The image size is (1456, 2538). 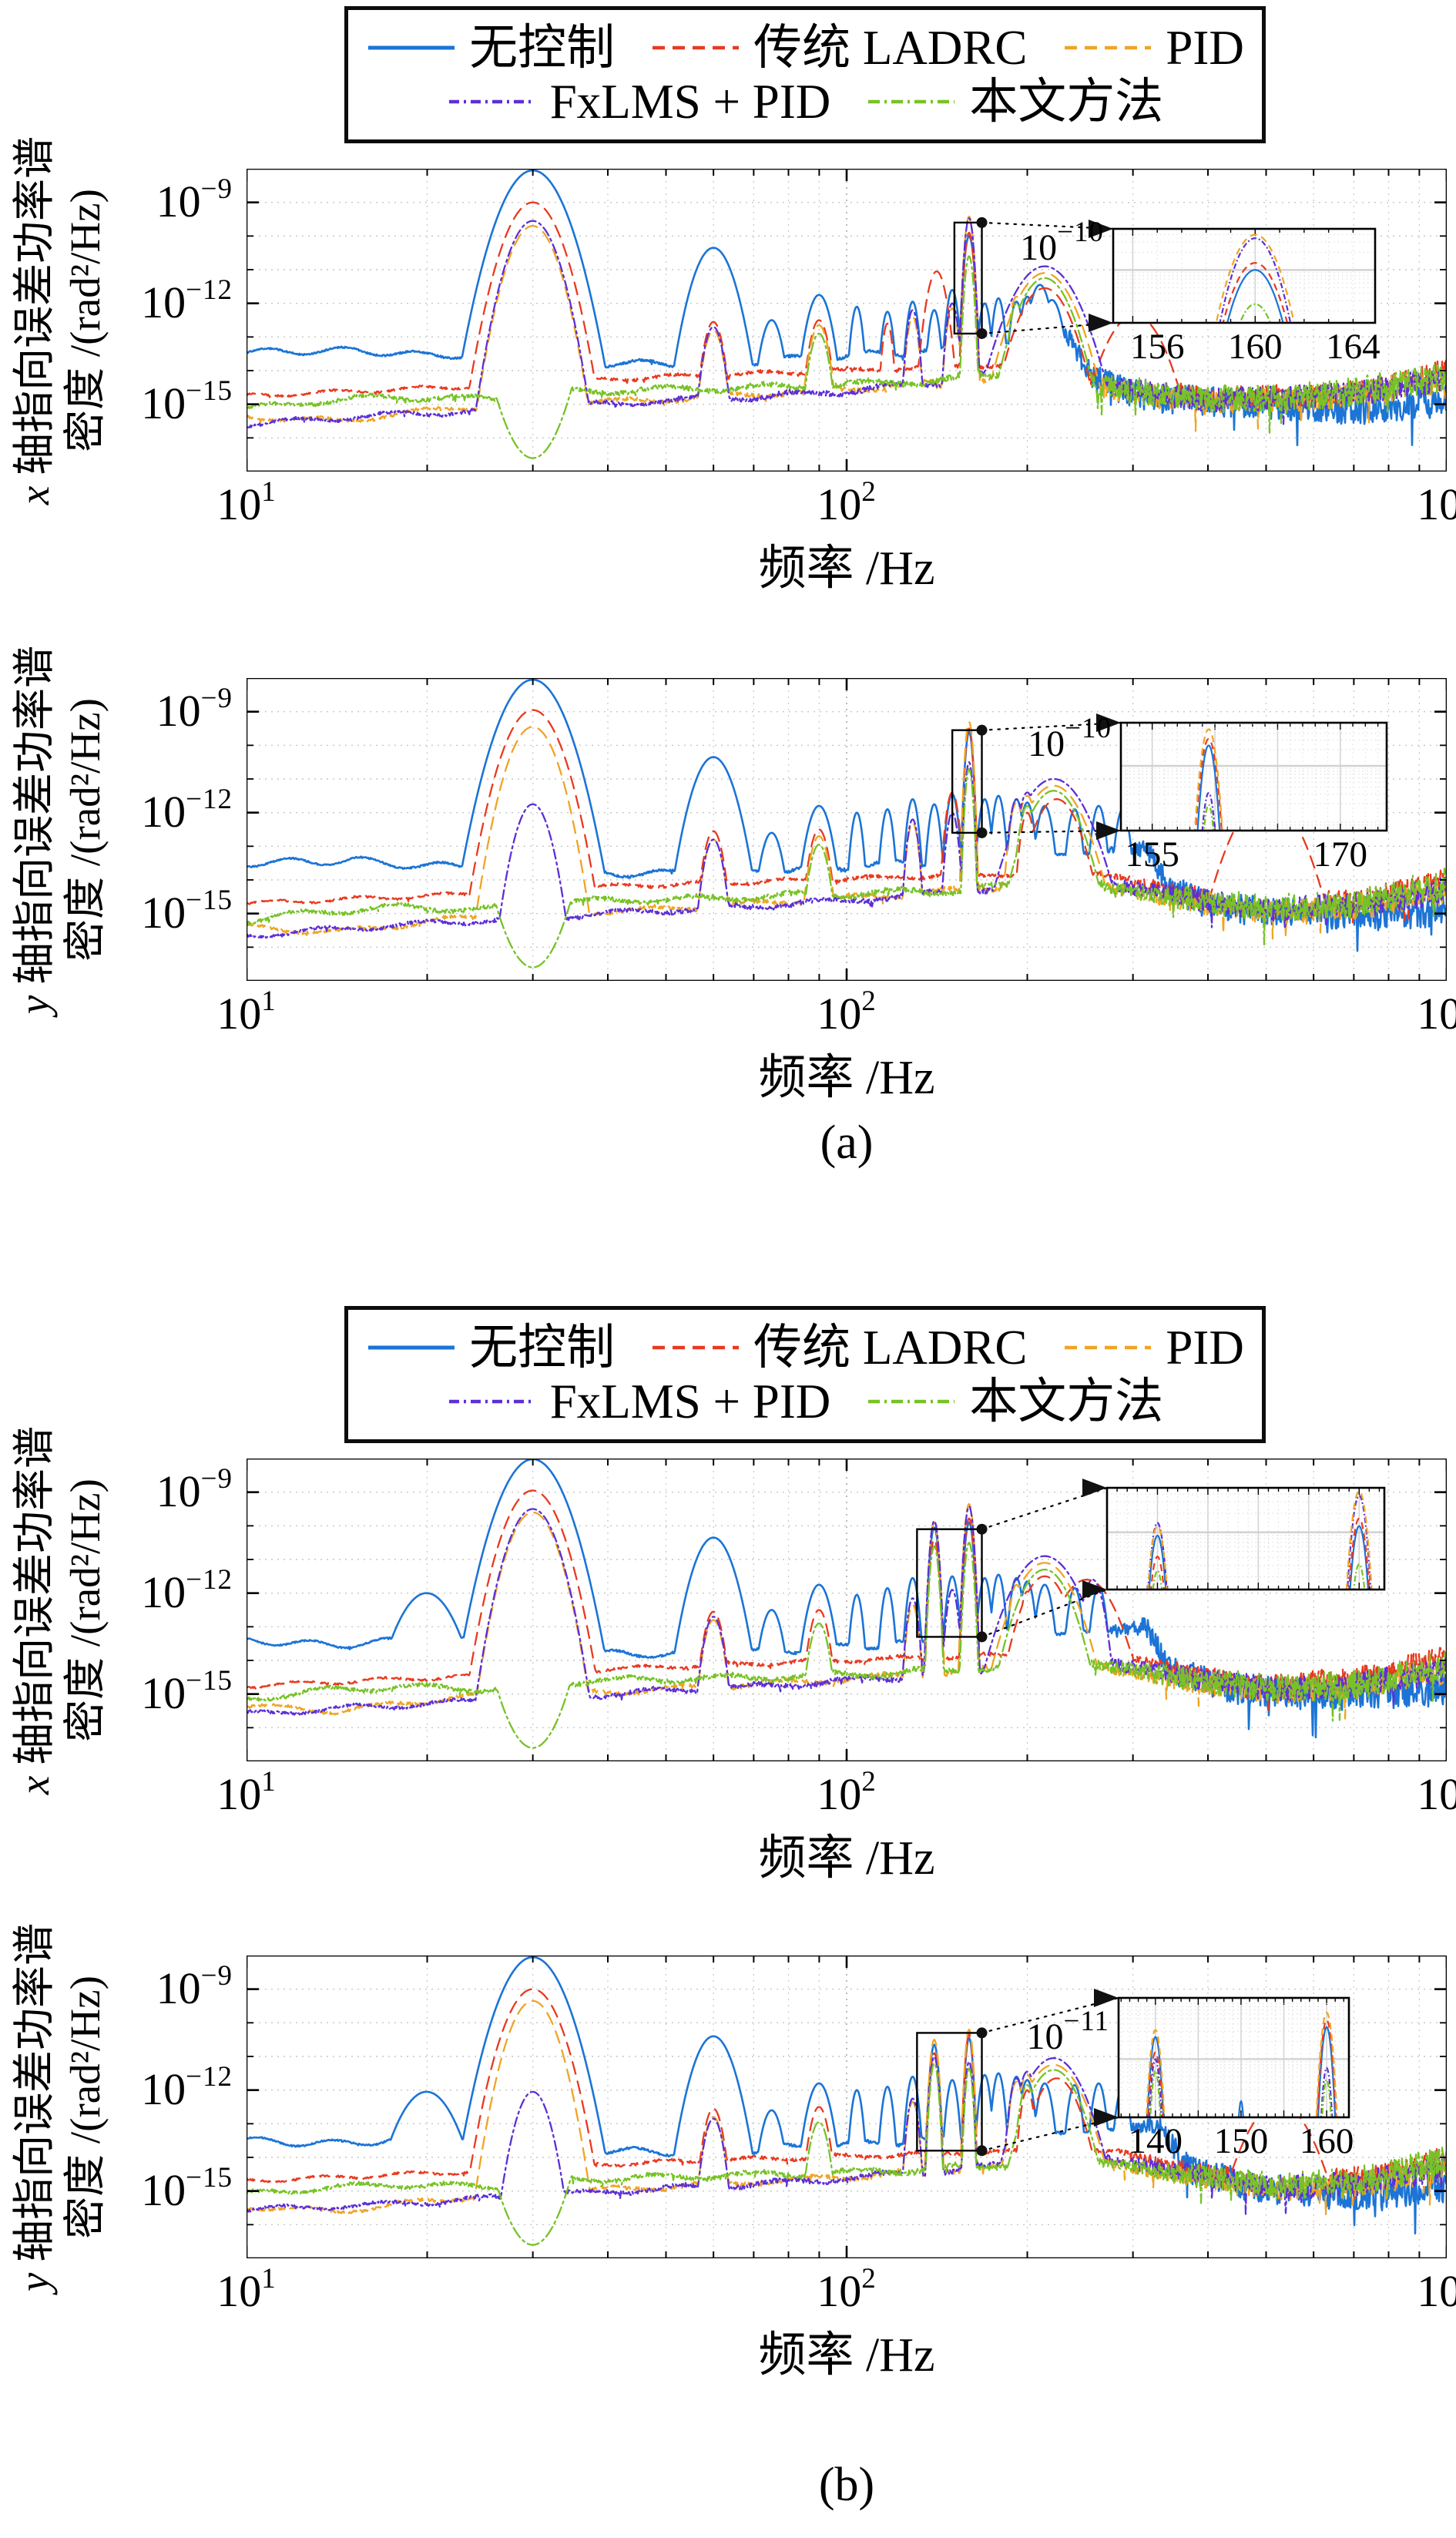 What do you see at coordinates (1157, 347) in the screenshot?
I see `inset-x-tick-label-156: 156` at bounding box center [1157, 347].